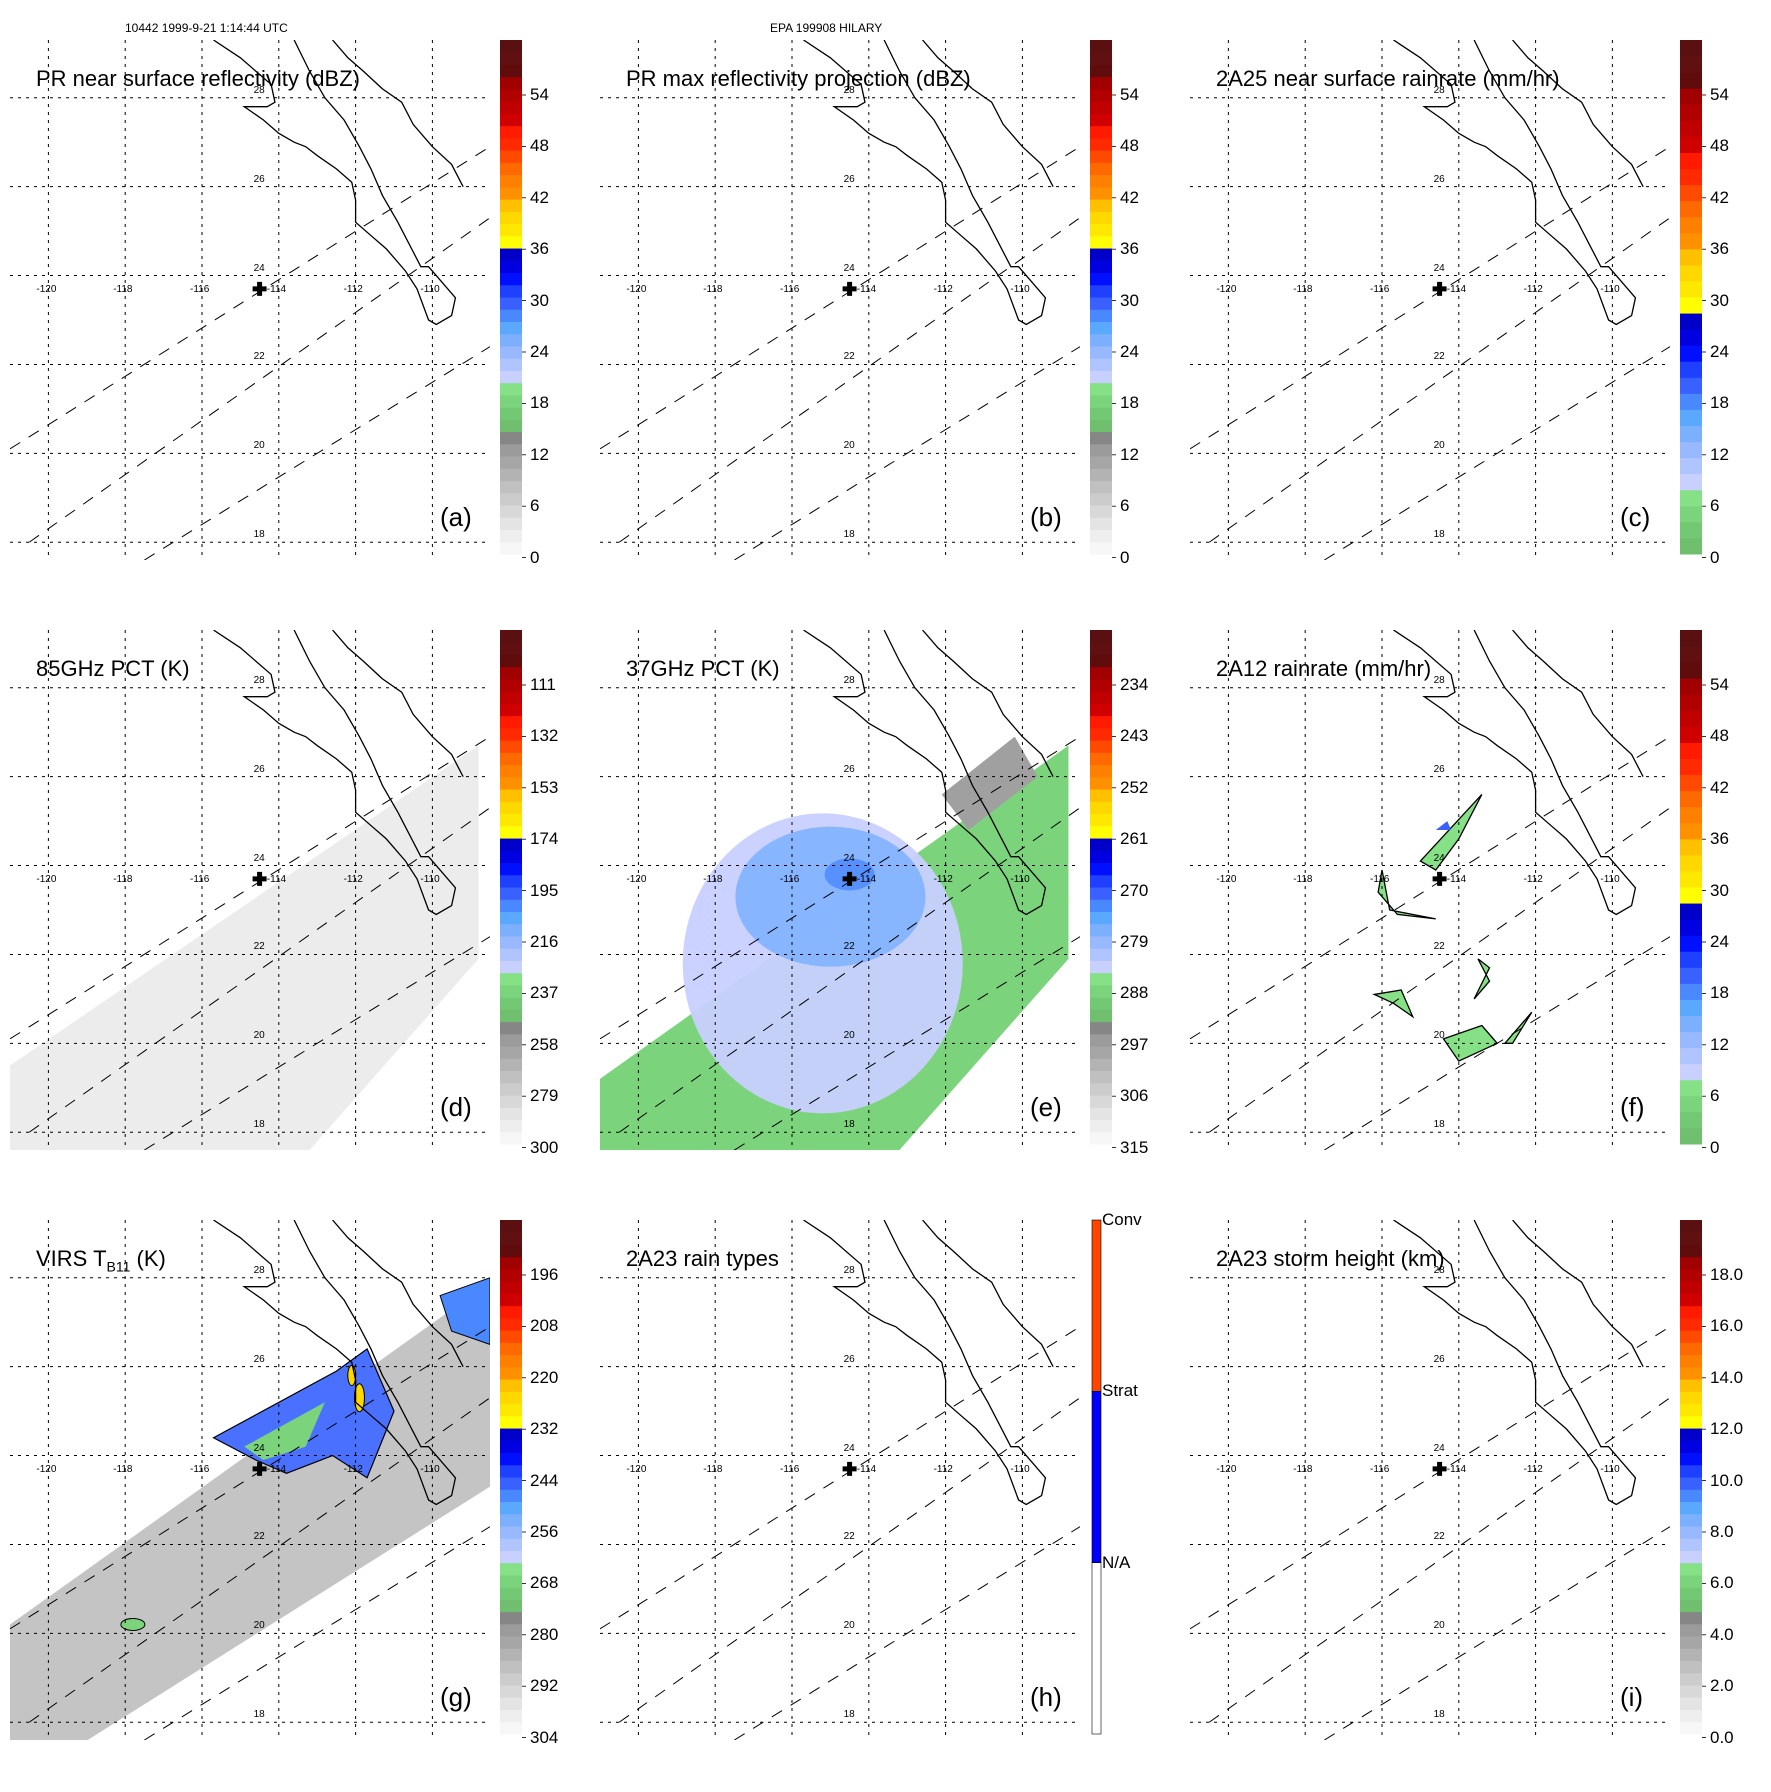 The image size is (1771, 1792). I want to click on colorbar-tick-label: 174, so click(544, 839).